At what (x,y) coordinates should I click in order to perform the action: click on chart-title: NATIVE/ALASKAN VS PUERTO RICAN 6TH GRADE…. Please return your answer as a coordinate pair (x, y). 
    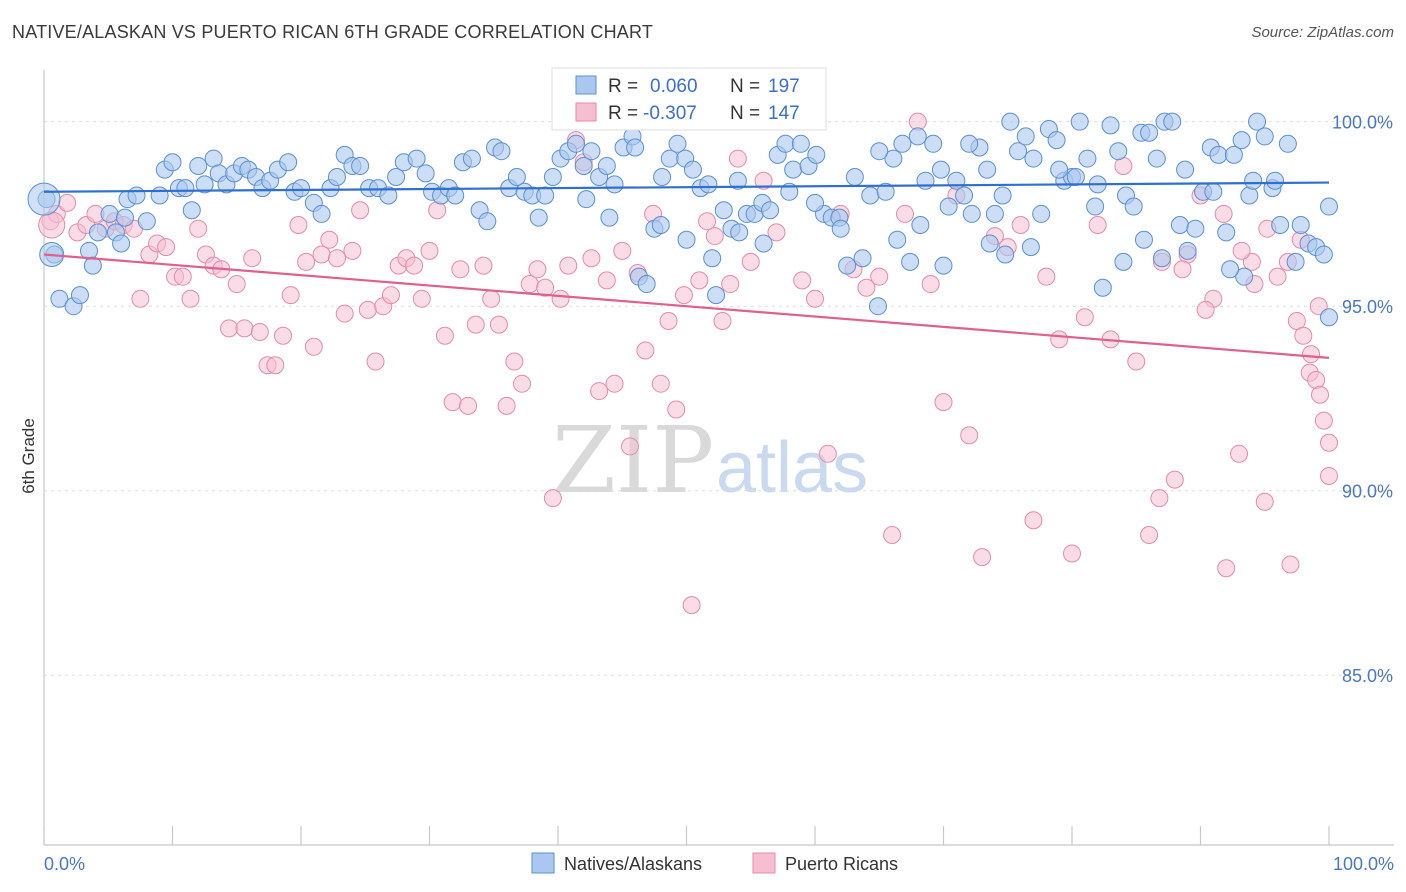
    Looking at the image, I should click on (333, 32).